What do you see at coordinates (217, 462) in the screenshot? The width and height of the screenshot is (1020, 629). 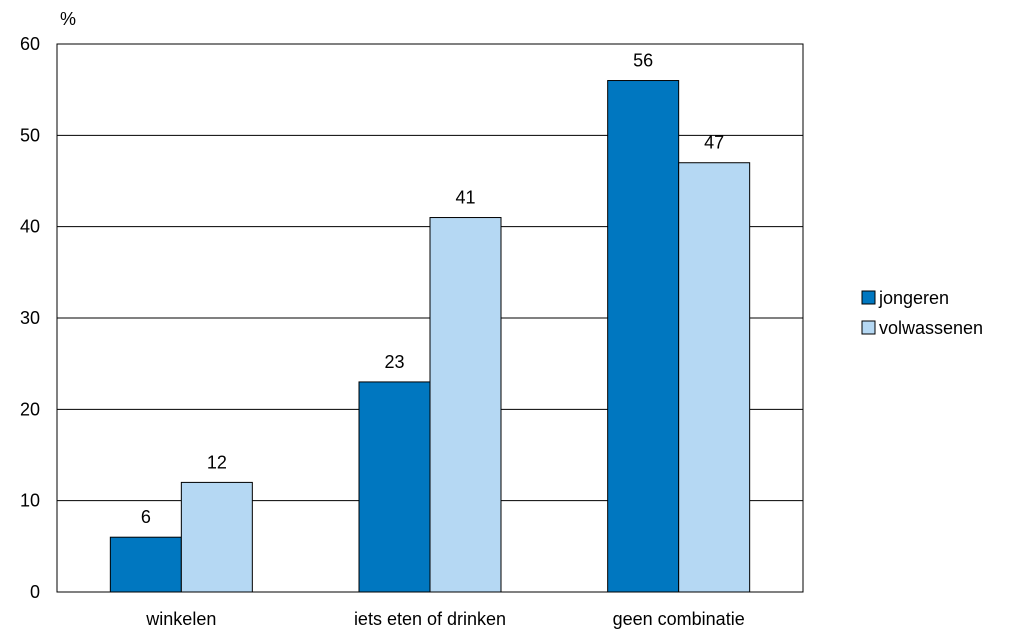 I see `data-label: 12` at bounding box center [217, 462].